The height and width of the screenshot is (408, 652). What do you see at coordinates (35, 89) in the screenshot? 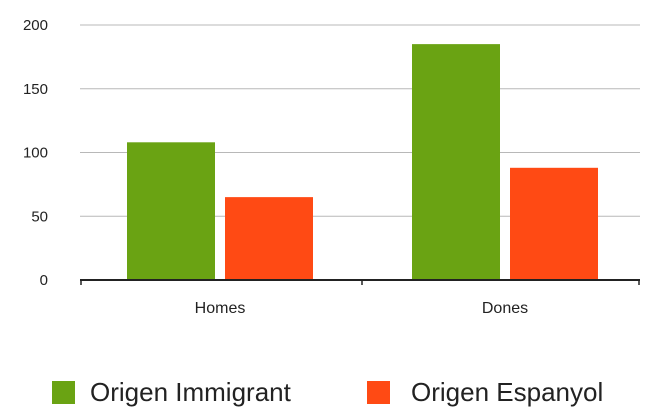
I see `y-tick-label: 150` at bounding box center [35, 89].